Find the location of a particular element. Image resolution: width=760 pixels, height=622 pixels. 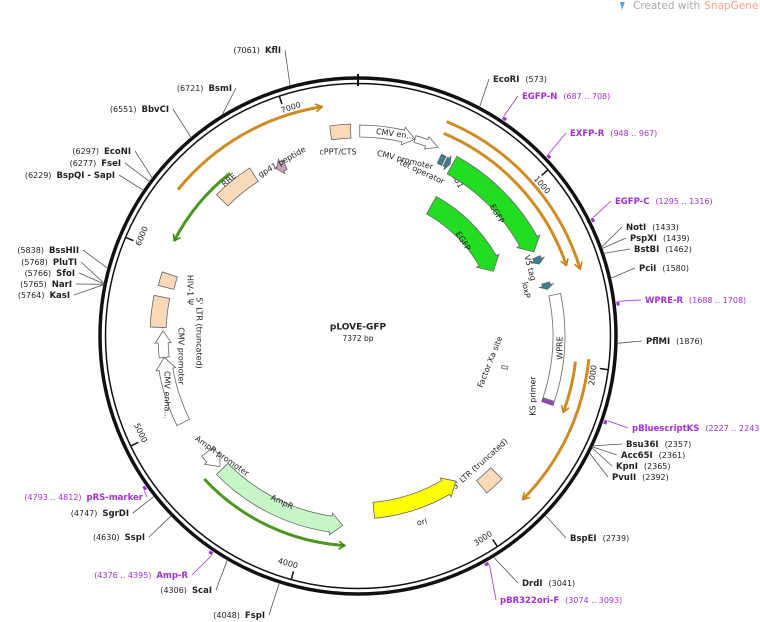

site-position: (4793 .. 4812) is located at coordinates (52, 497).